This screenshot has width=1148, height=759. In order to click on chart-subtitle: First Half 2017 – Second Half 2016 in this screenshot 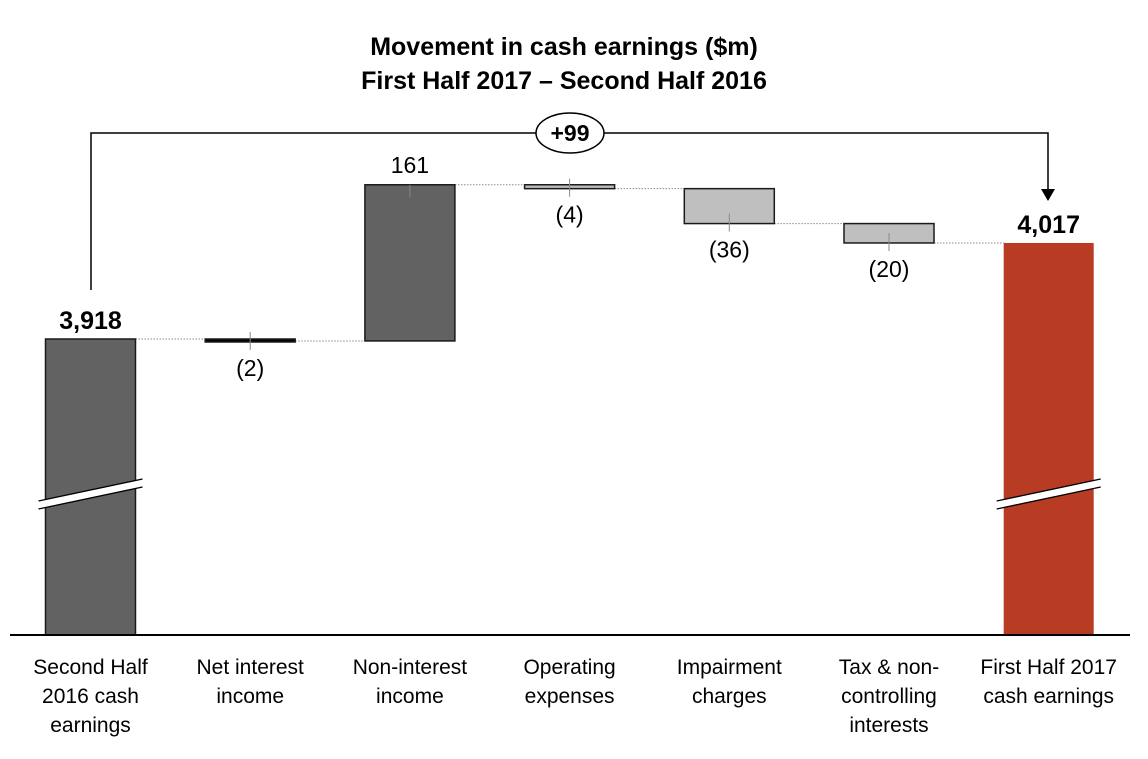, I will do `click(564, 81)`.